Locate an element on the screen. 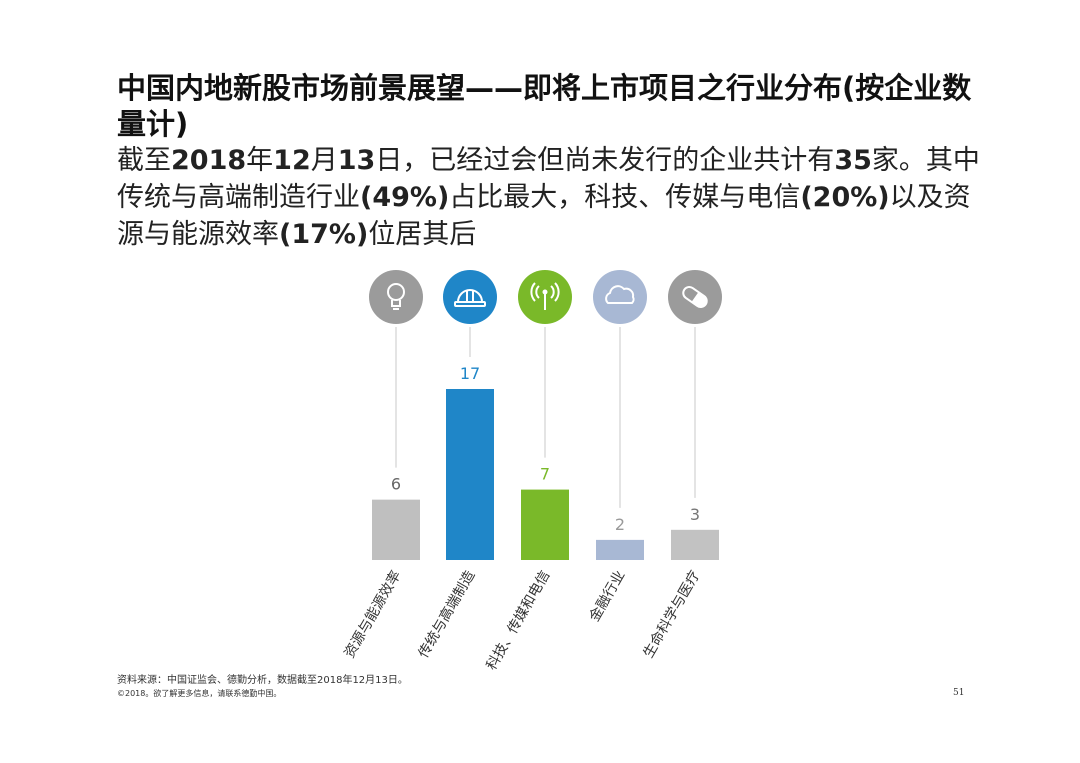  subtitle-figure: 12 is located at coordinates (292, 160).